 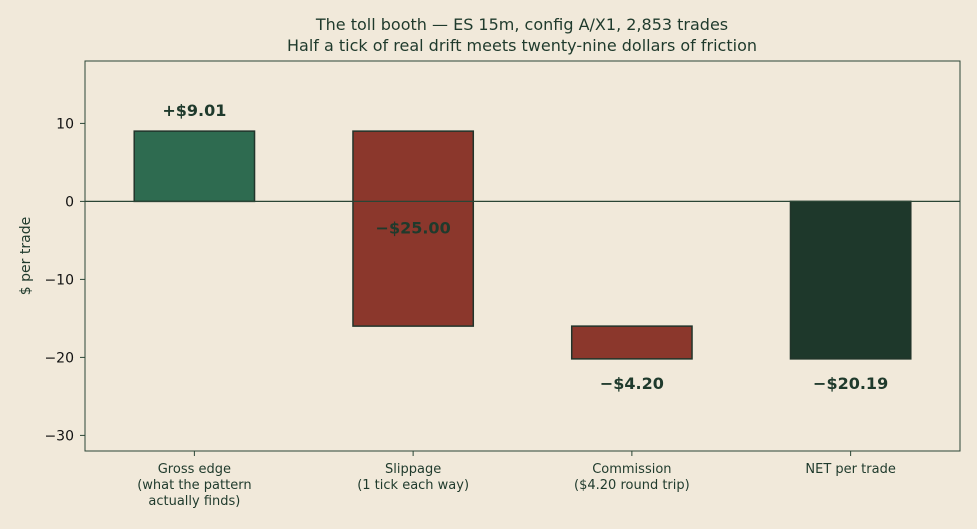 I want to click on y-tick-label: −10, so click(x=59, y=280).